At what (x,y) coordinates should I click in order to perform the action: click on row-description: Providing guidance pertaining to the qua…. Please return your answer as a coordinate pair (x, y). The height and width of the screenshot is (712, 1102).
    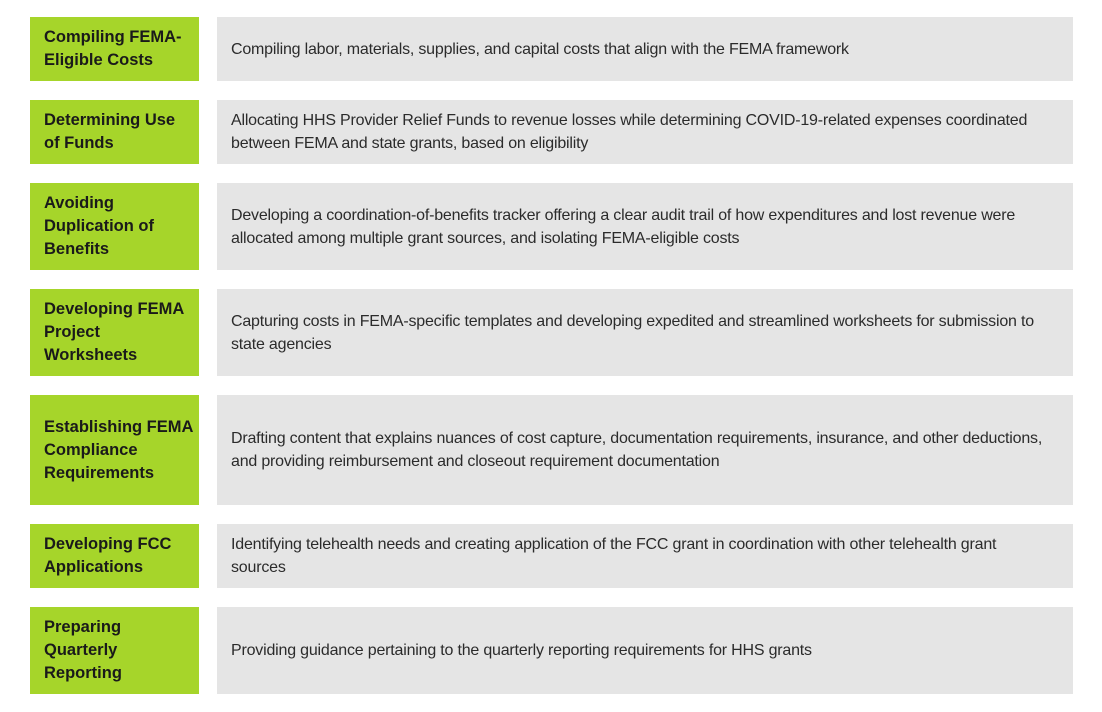
    Looking at the image, I should click on (645, 650).